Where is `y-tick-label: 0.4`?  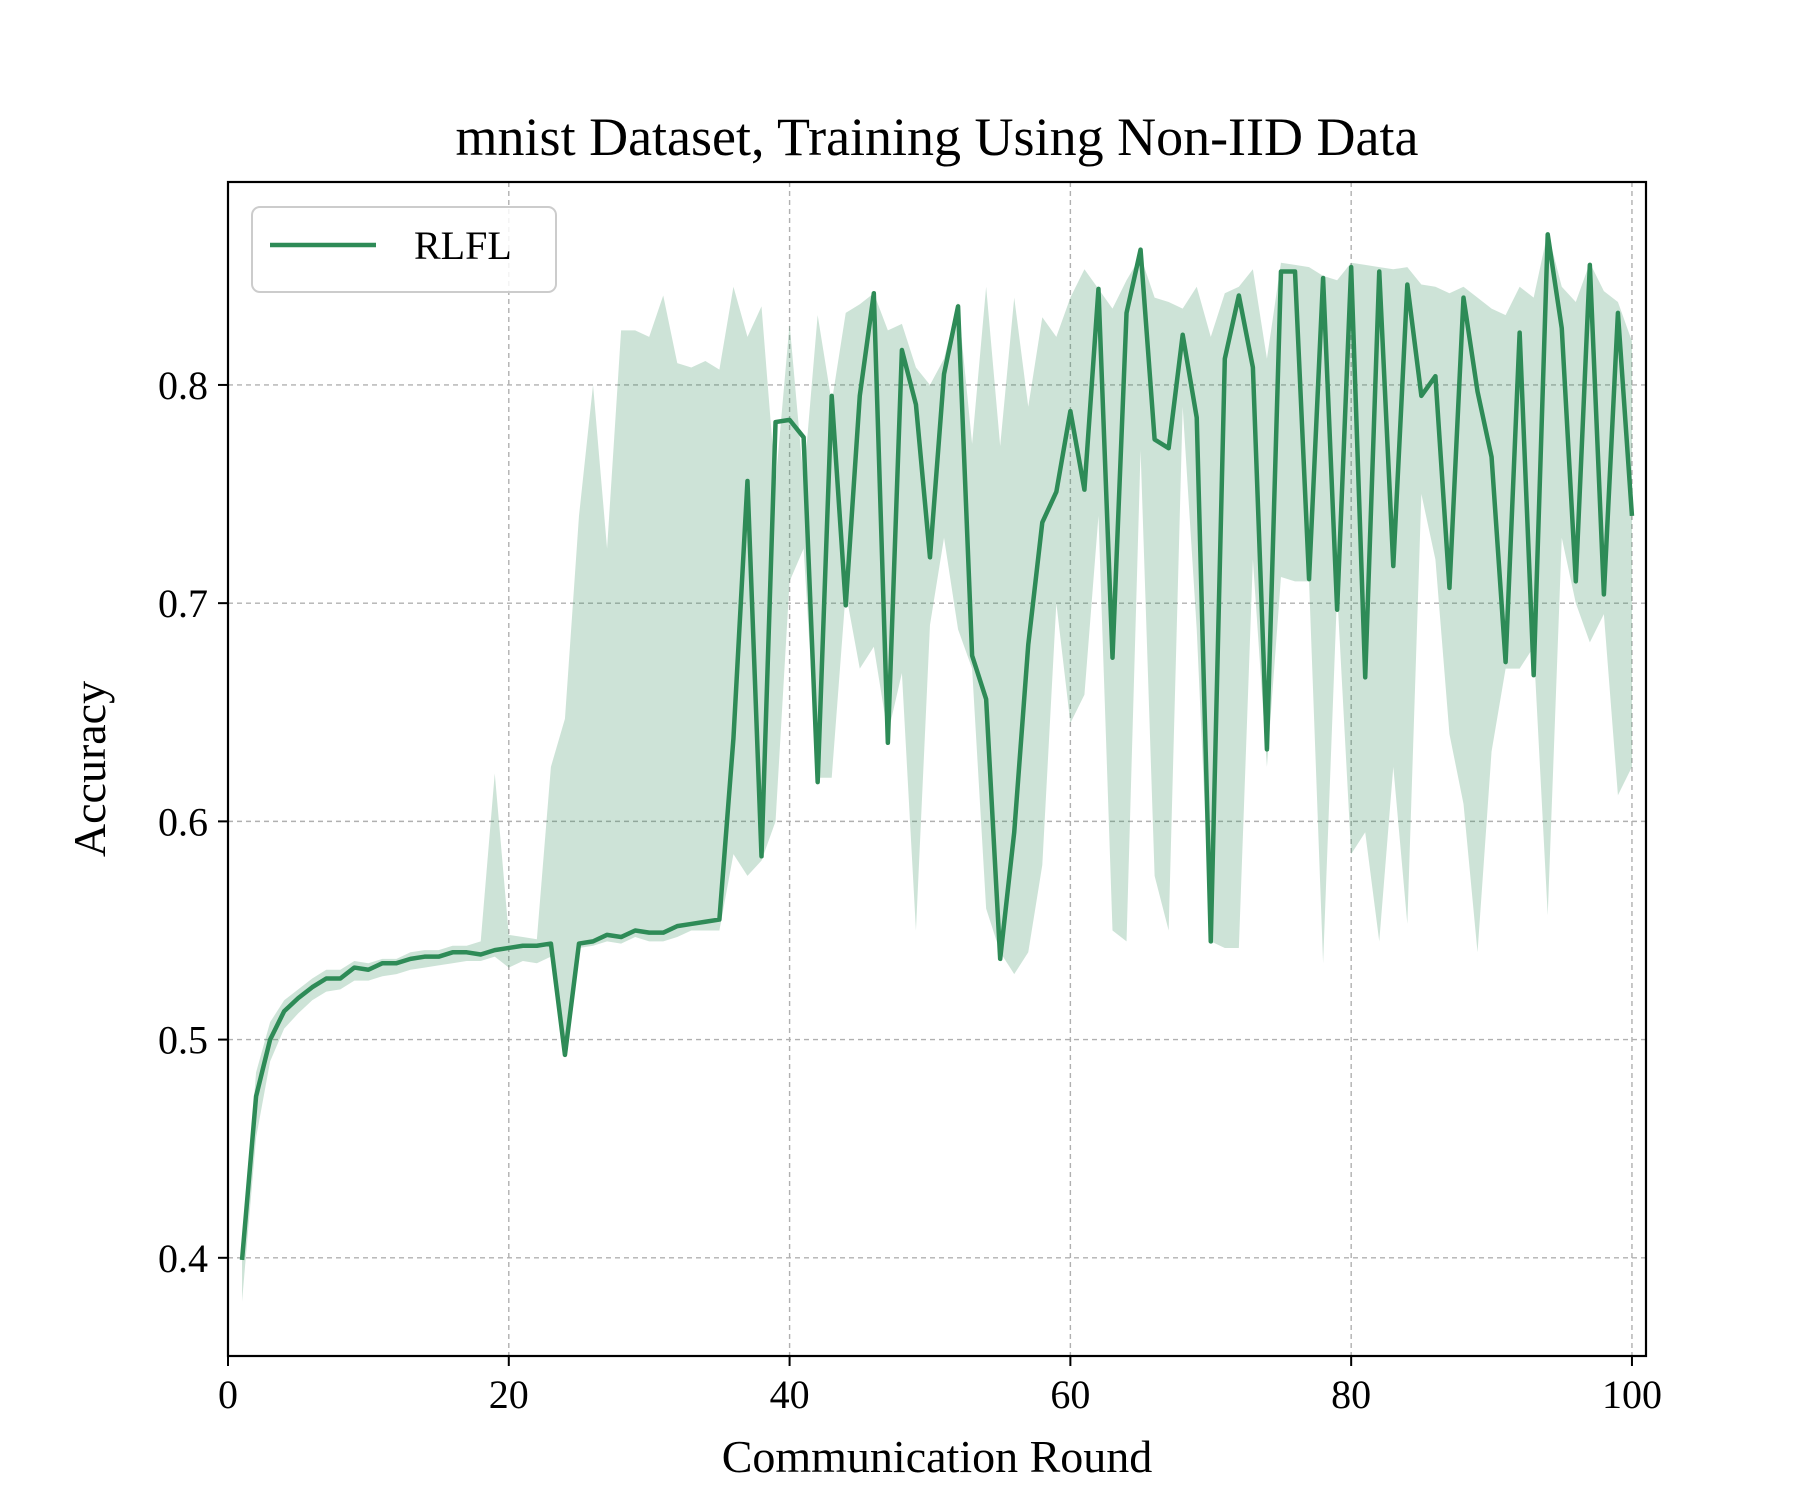
y-tick-label: 0.4 is located at coordinates (183, 1258).